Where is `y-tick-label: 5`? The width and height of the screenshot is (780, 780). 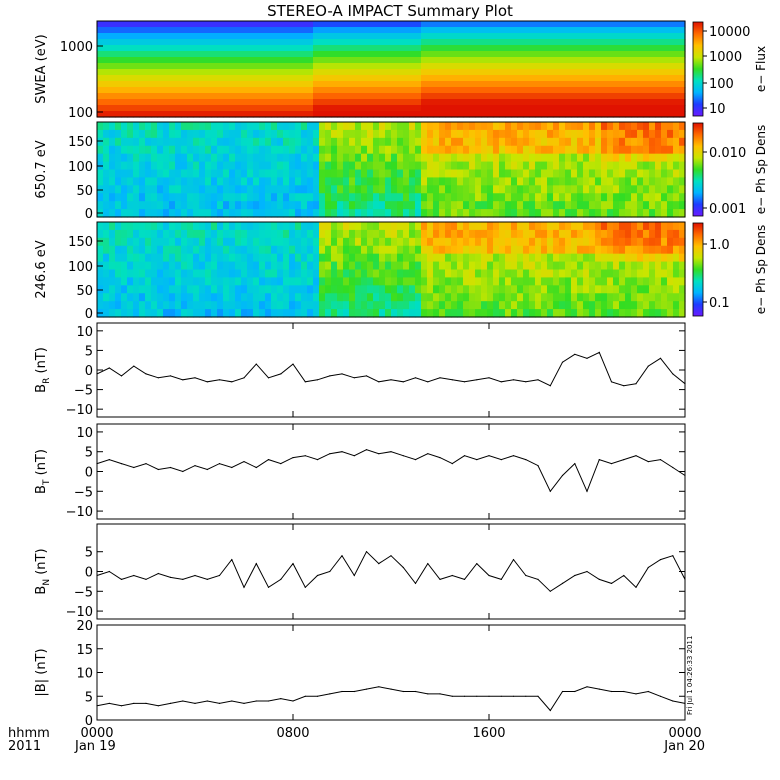 y-tick-label: 5 is located at coordinates (89, 553).